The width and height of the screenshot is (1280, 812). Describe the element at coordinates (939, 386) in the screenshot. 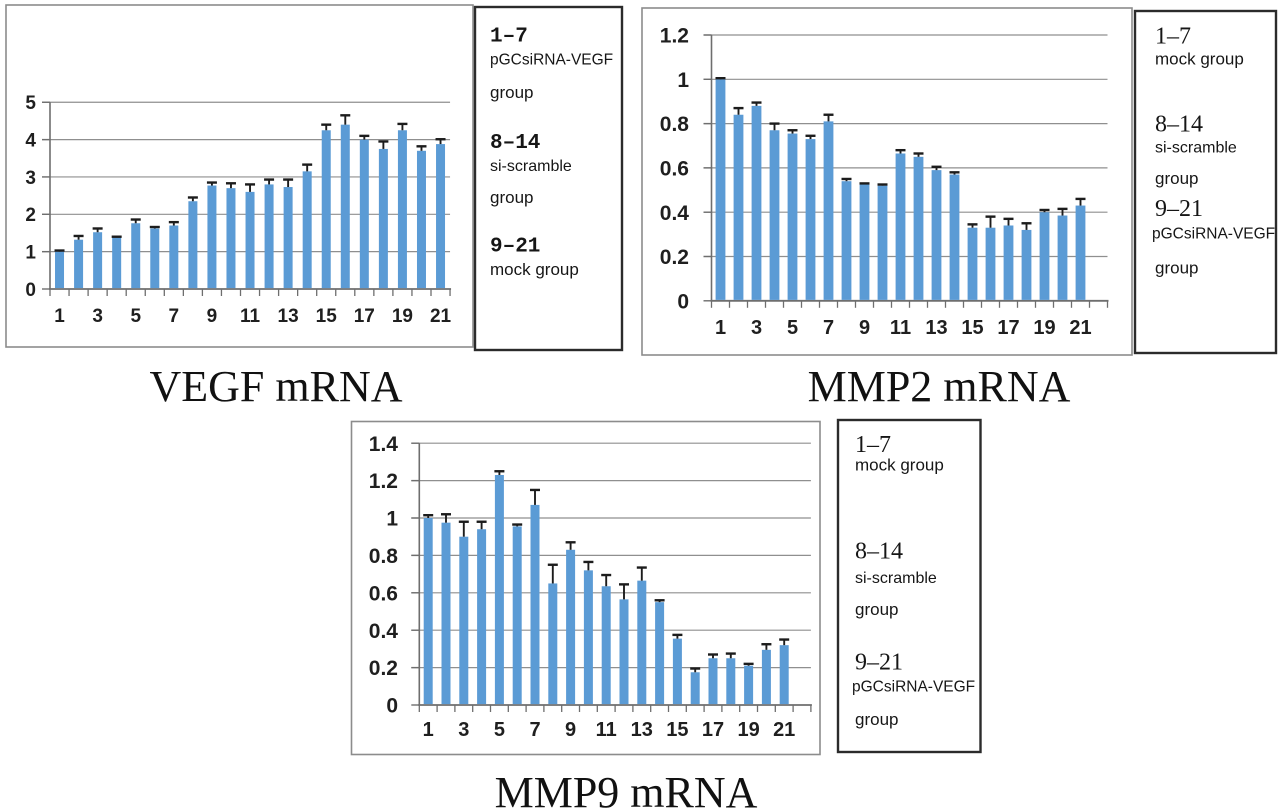

I see `svg-text: MMP2 mRNA` at that location.